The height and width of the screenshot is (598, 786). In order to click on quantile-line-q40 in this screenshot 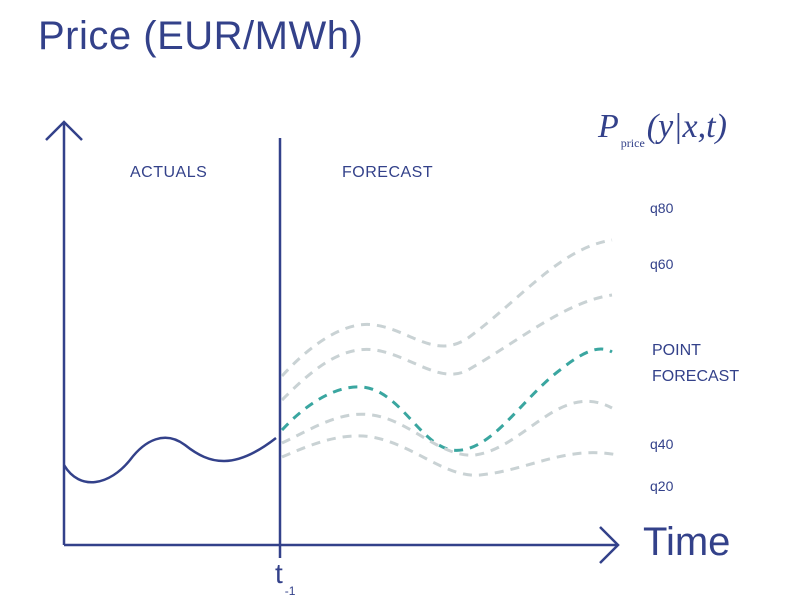, I will do `click(447, 428)`.